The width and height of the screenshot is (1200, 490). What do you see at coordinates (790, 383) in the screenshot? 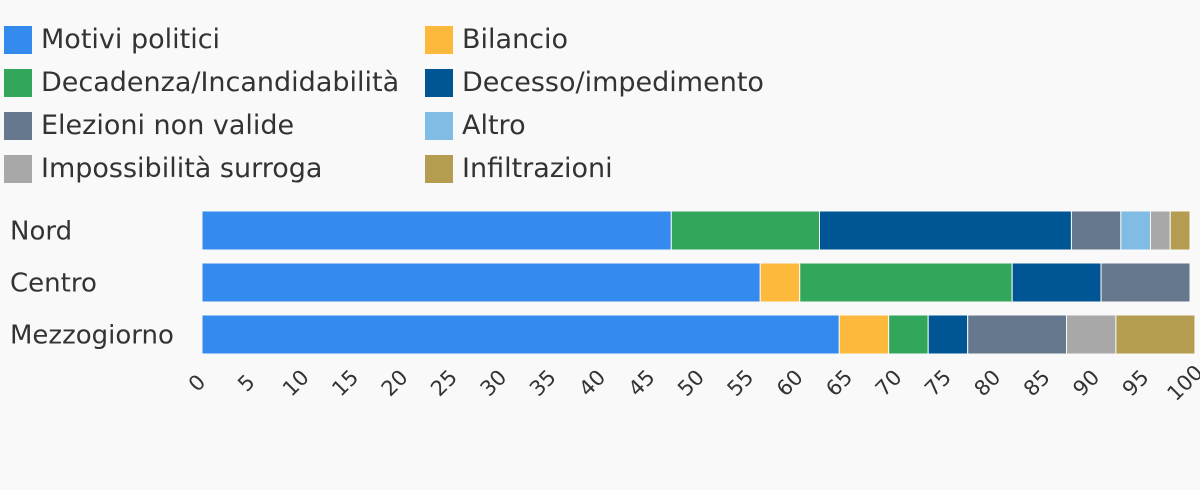
I see `x-tick-label: 60` at bounding box center [790, 383].